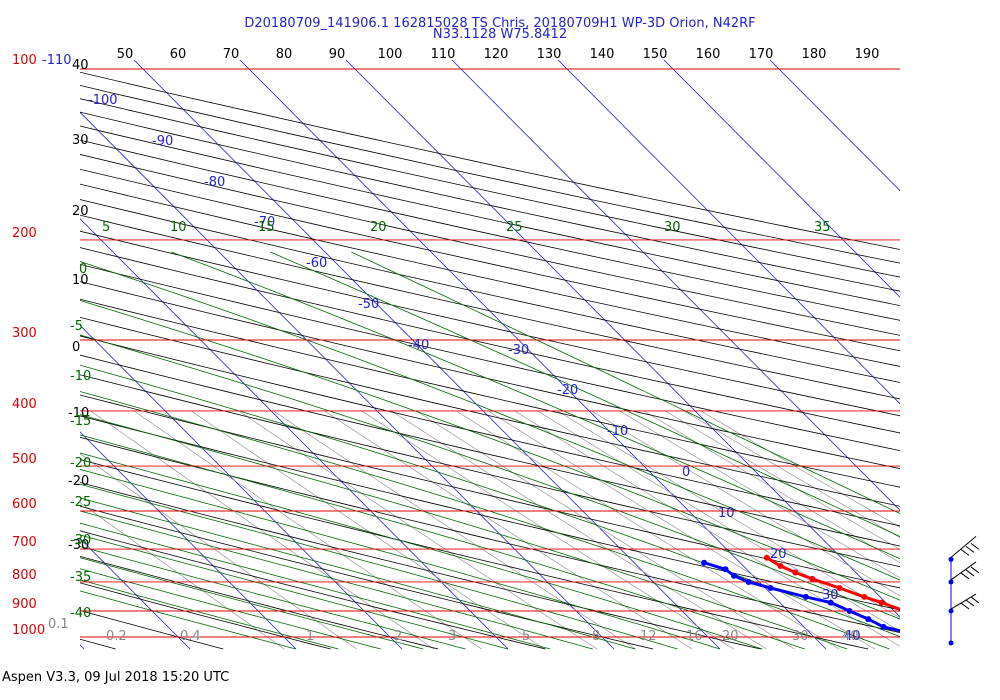 Image resolution: width=1000 pixels, height=700 pixels. I want to click on dry-adiabat-label: 10, so click(726, 513).